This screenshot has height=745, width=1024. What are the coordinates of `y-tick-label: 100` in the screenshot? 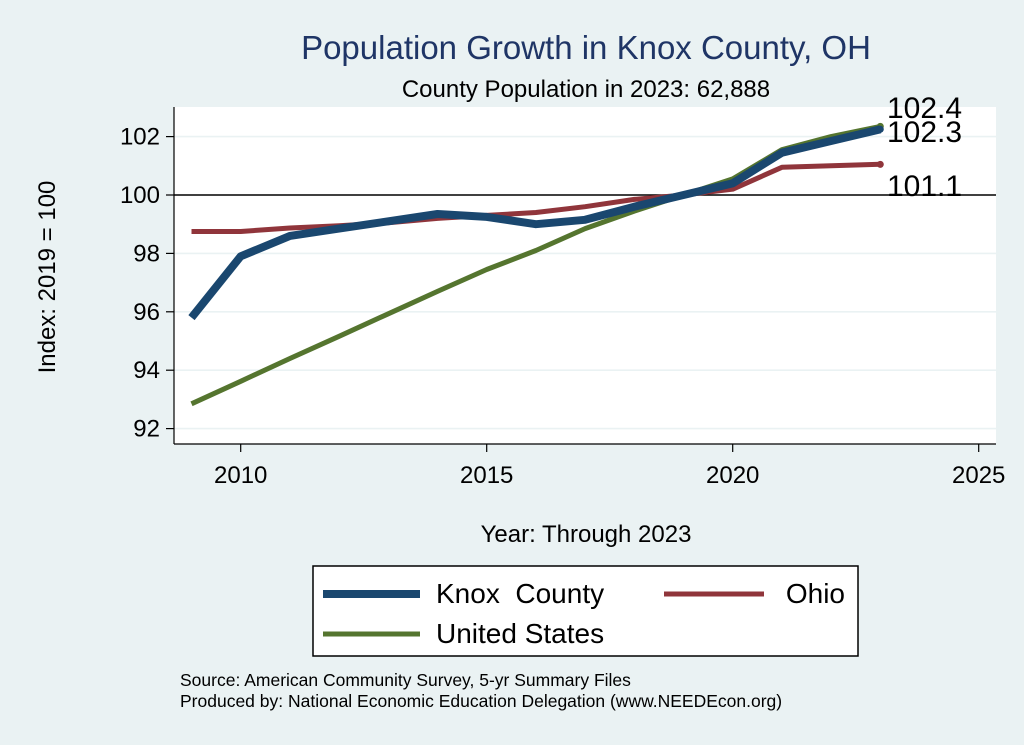 It's located at (140, 195).